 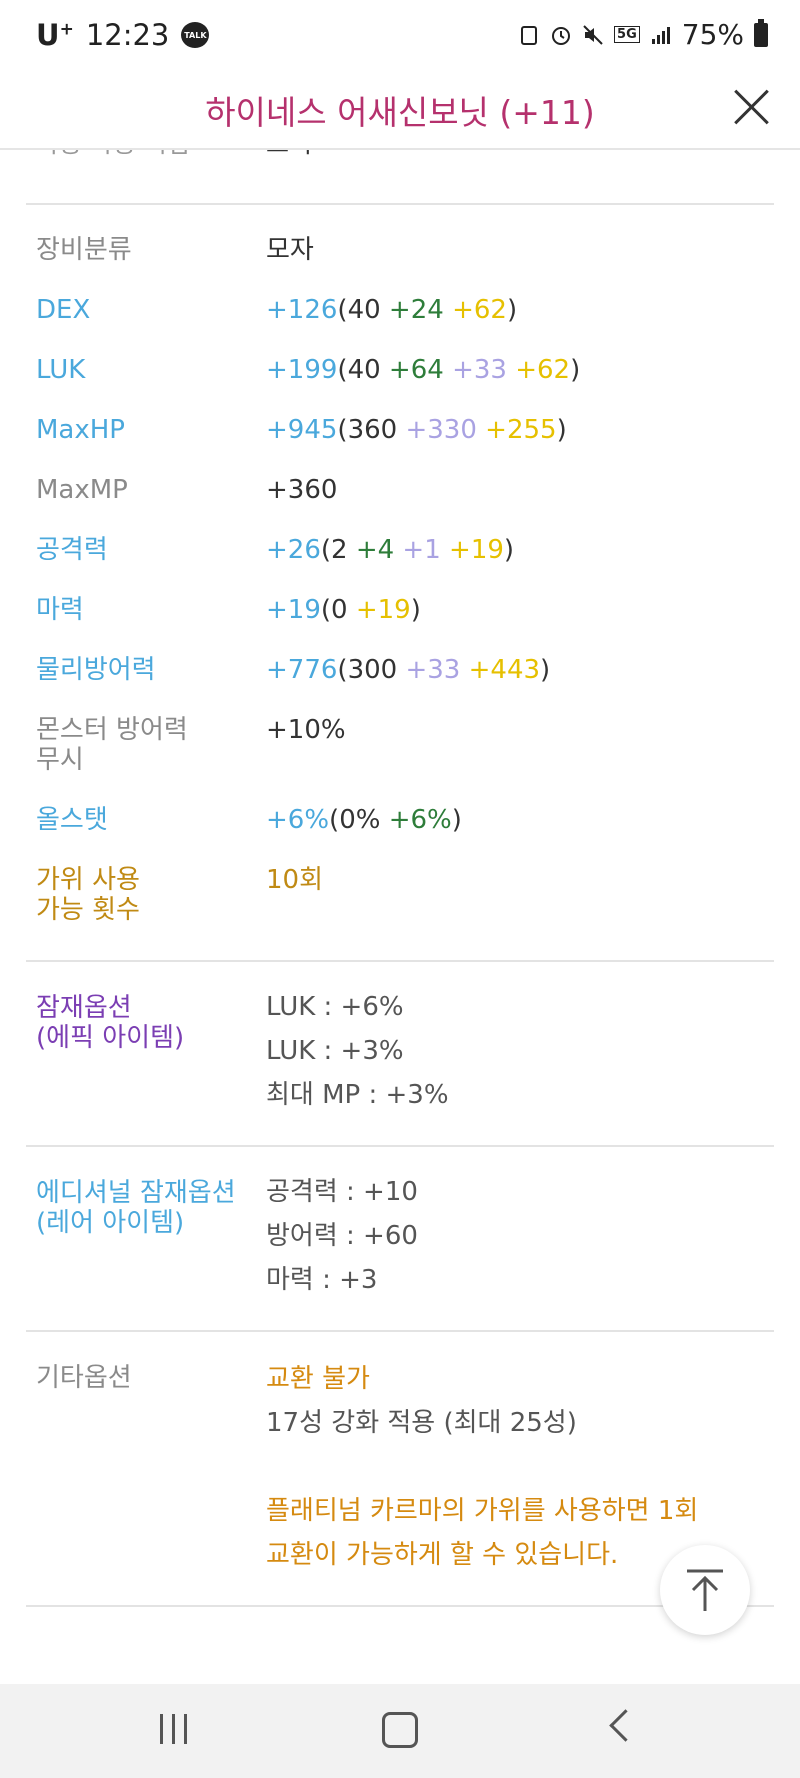 I want to click on back-icon, so click(x=625, y=1725).